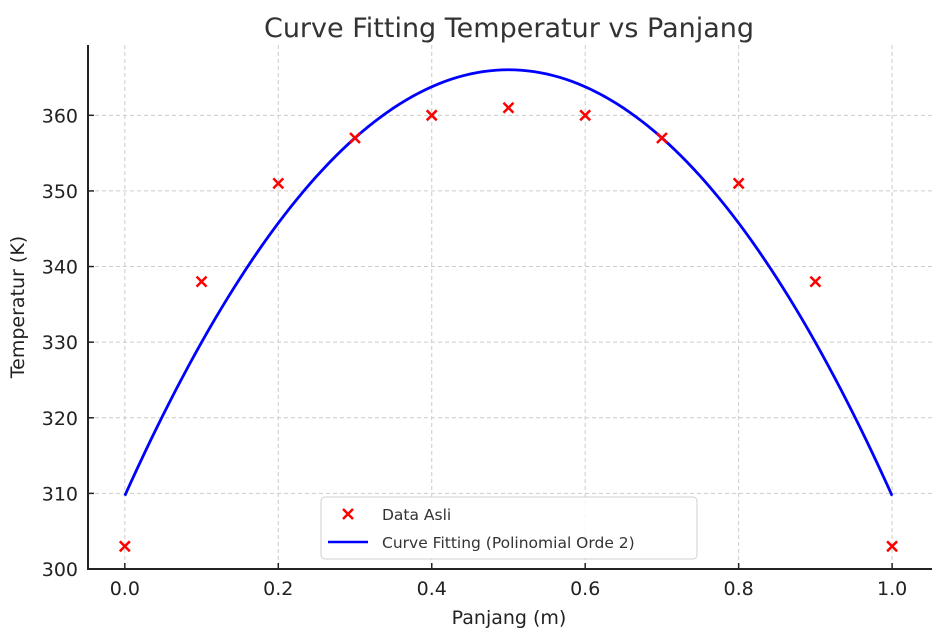  I want to click on legend-box, so click(509, 528).